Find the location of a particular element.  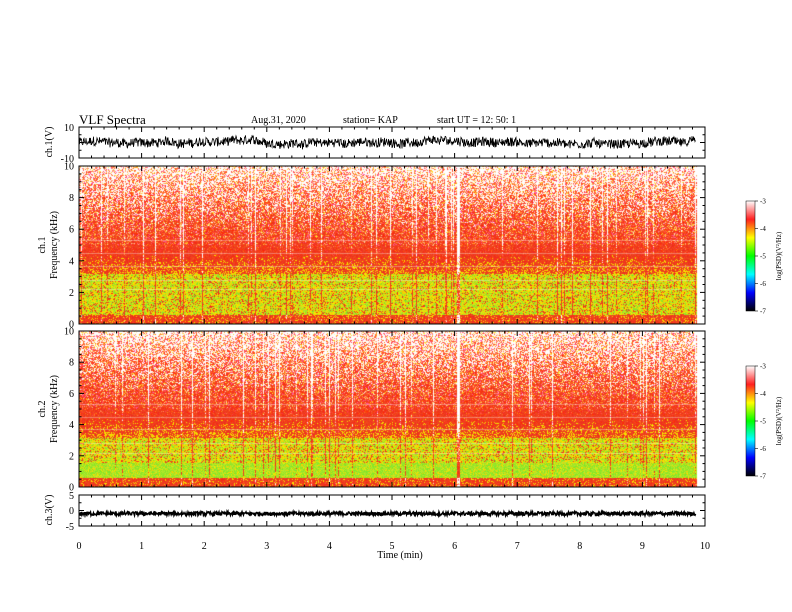

ch1-waveform-line is located at coordinates (387, 142).